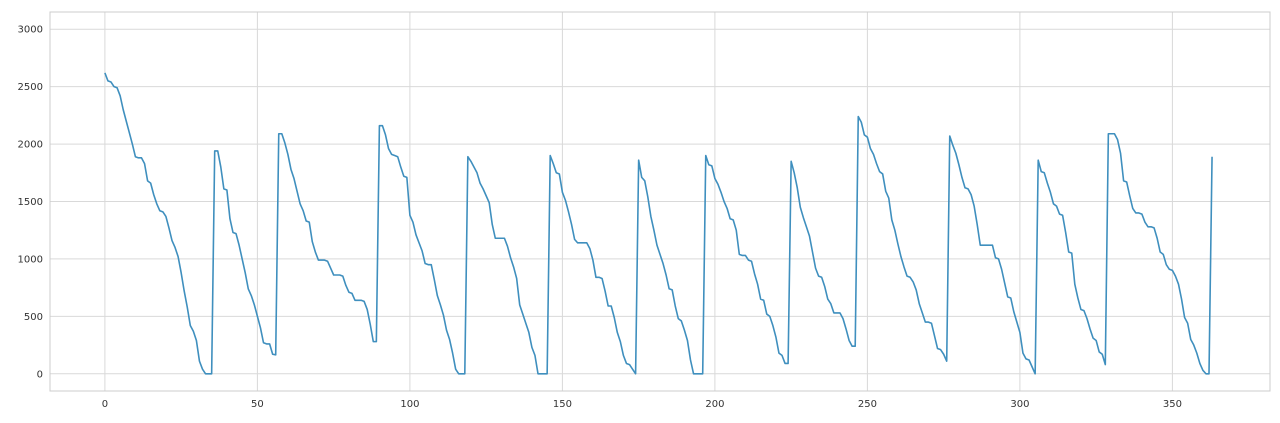 The height and width of the screenshot is (423, 1280). I want to click on x-tick-label: 300, so click(1019, 404).